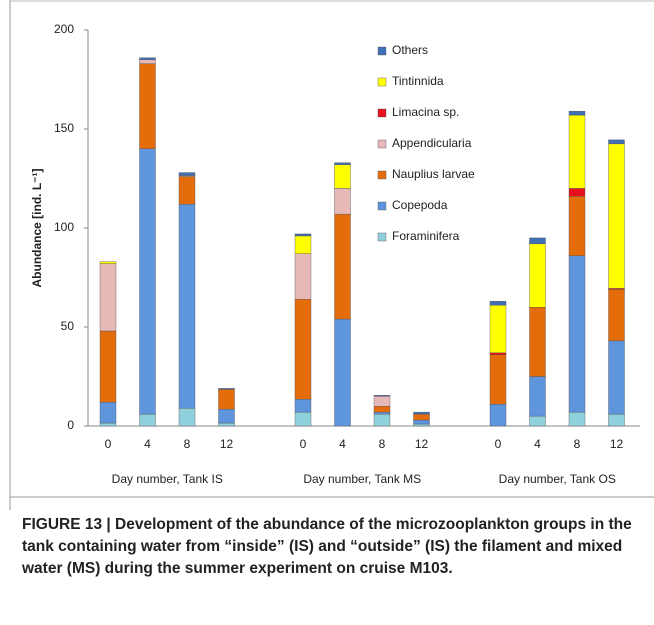 The image size is (654, 625). What do you see at coordinates (410, 50) in the screenshot?
I see `legend-label: Others` at bounding box center [410, 50].